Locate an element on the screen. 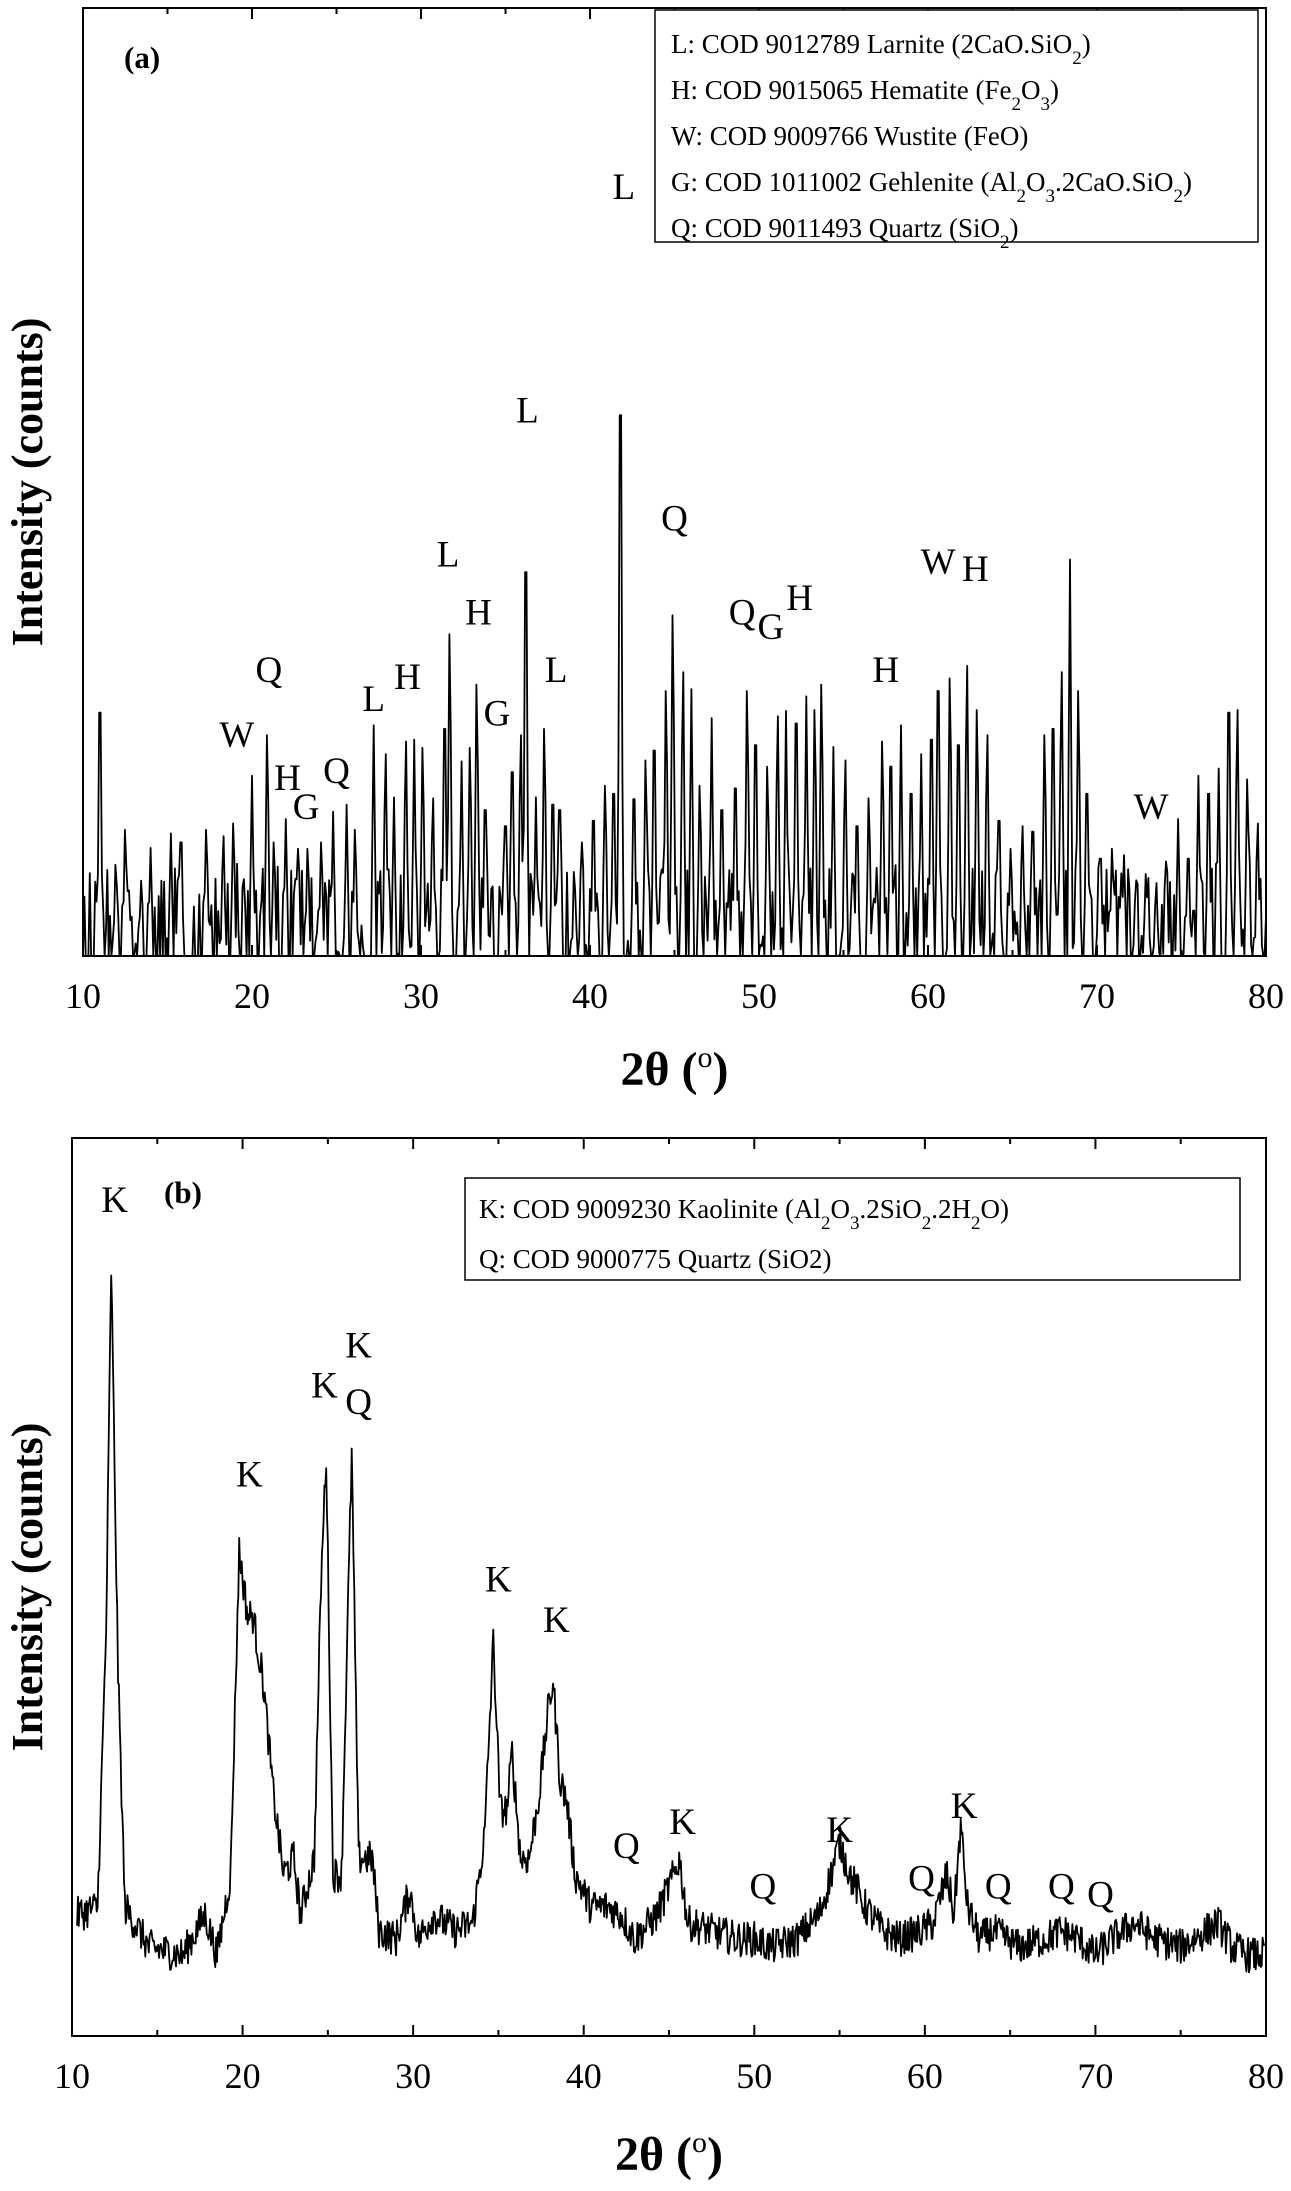 The height and width of the screenshot is (2191, 1291). legend-entry: W: COD 9009766 Wustite (FeO) is located at coordinates (849, 136).